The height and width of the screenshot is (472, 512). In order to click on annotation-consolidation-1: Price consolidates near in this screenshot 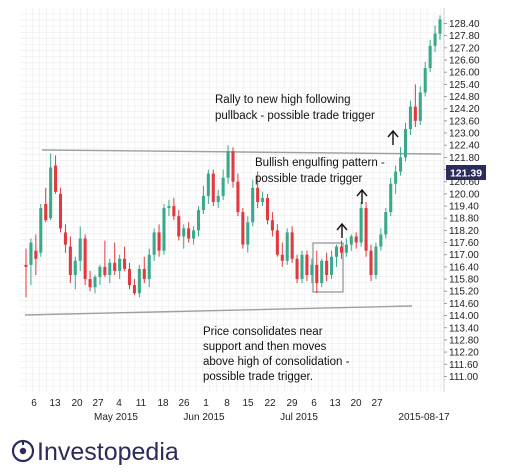, I will do `click(263, 332)`.